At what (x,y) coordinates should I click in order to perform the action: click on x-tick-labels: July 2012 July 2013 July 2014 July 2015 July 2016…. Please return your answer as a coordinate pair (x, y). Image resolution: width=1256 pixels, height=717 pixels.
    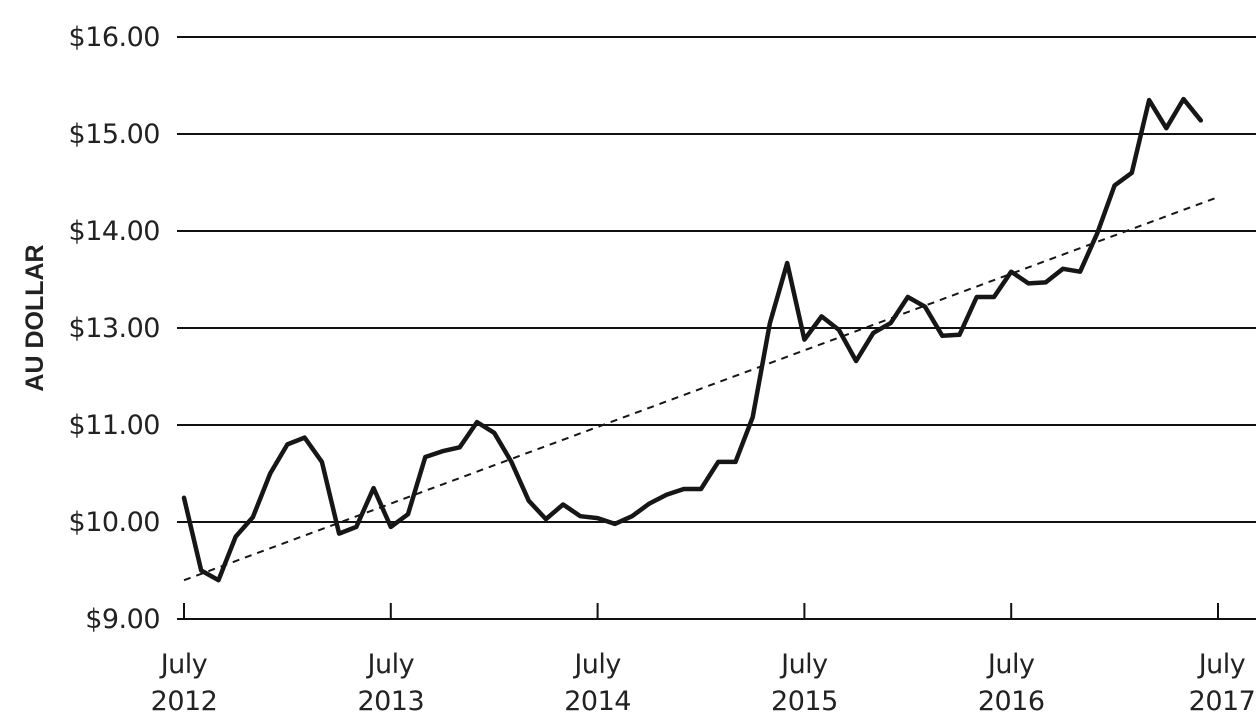
    Looking at the image, I should click on (703, 683).